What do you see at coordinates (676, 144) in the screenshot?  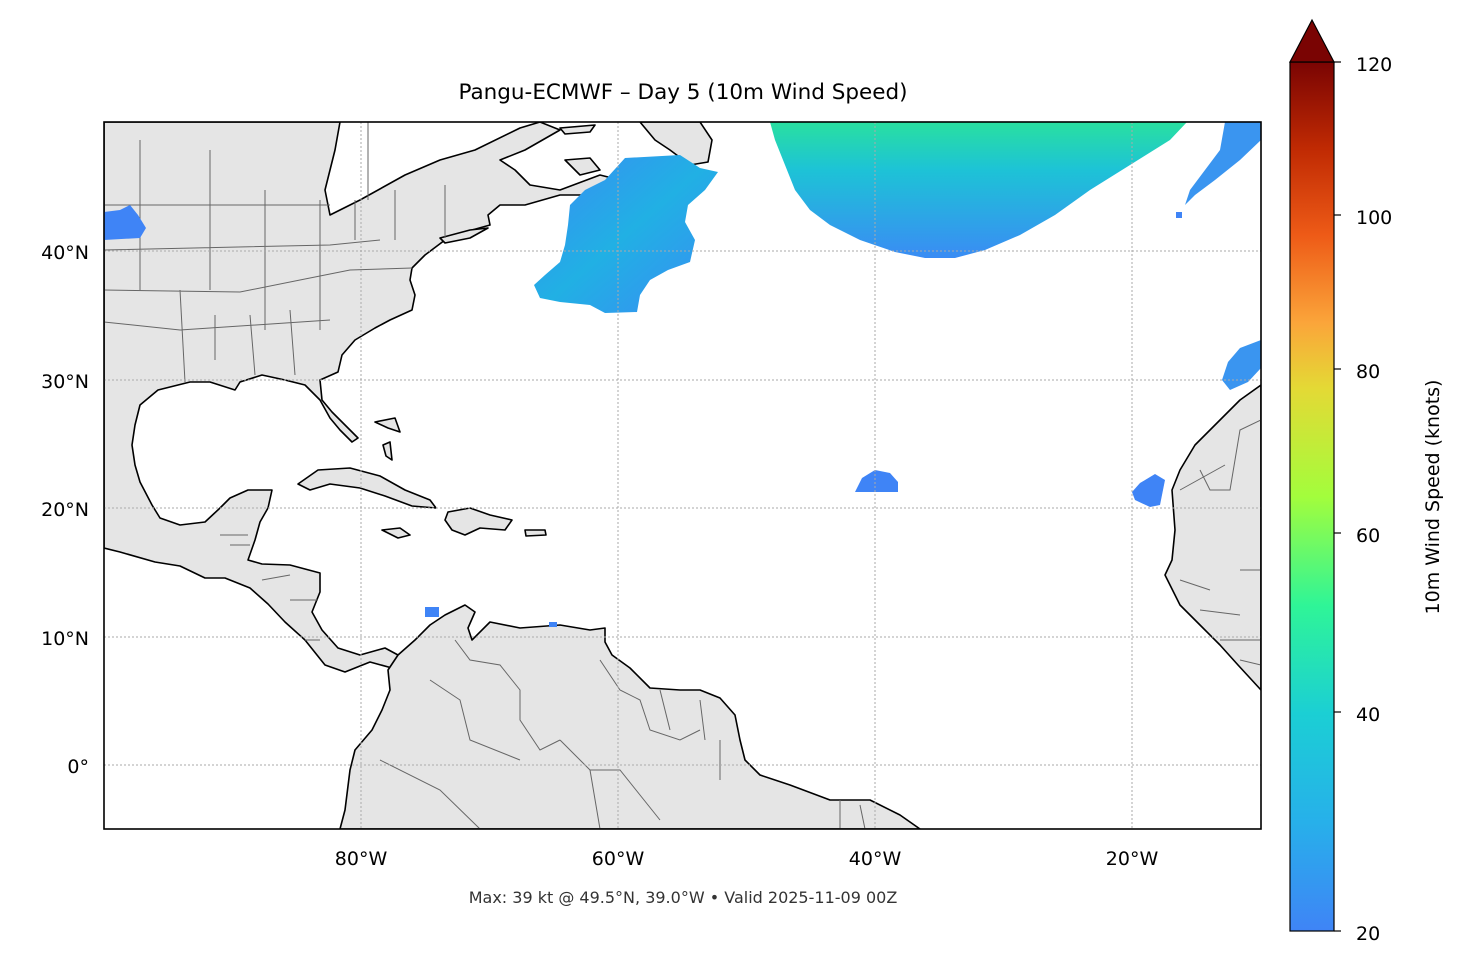 I see `newfoundland-land` at bounding box center [676, 144].